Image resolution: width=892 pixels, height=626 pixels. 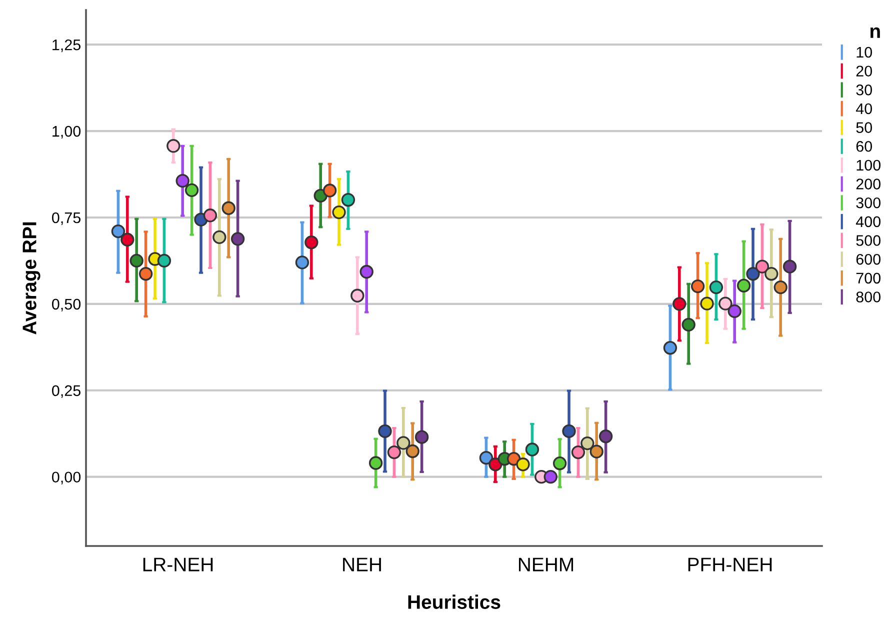 I want to click on y-tick-label: 1,00, so click(x=66, y=132).